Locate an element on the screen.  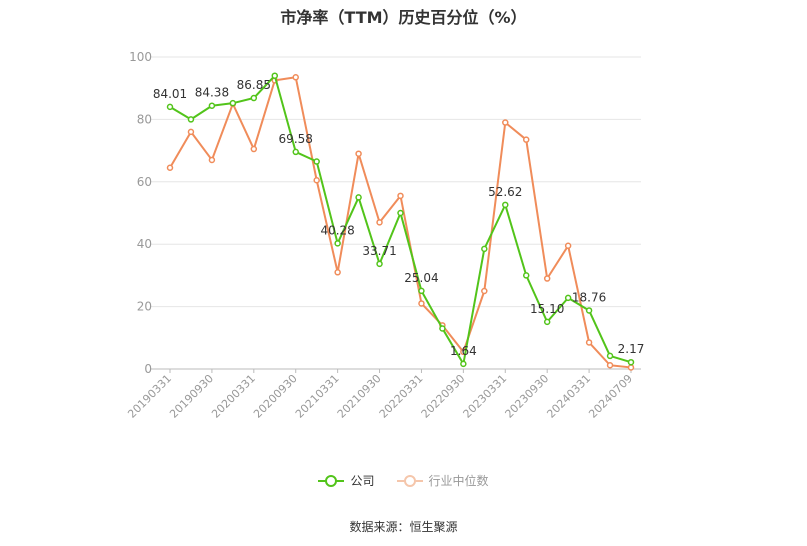
x-tick-label: 20210331 is located at coordinates (317, 396).